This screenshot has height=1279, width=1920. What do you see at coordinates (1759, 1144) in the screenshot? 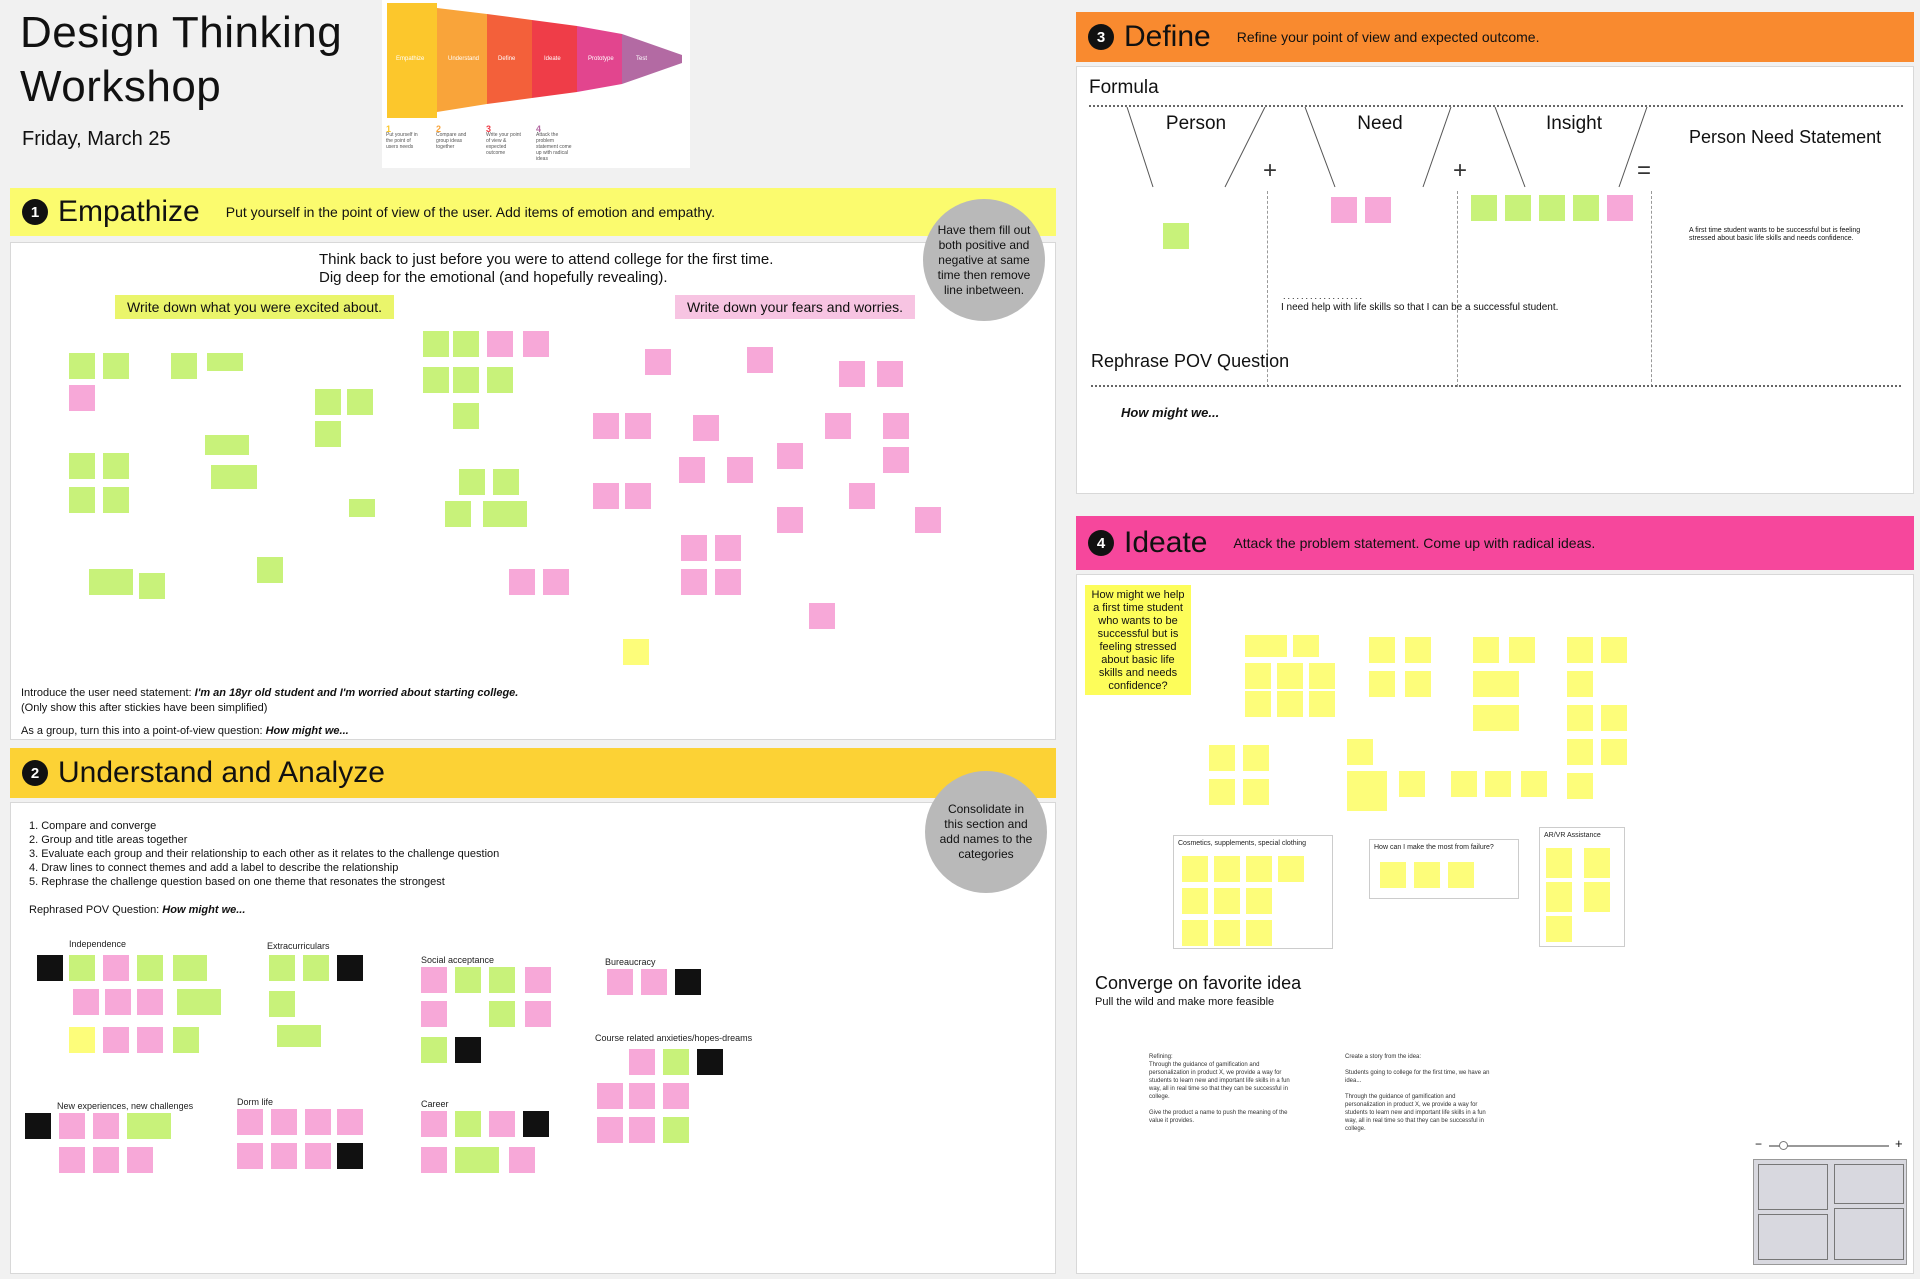
I see `zoom-out-button: −` at bounding box center [1759, 1144].